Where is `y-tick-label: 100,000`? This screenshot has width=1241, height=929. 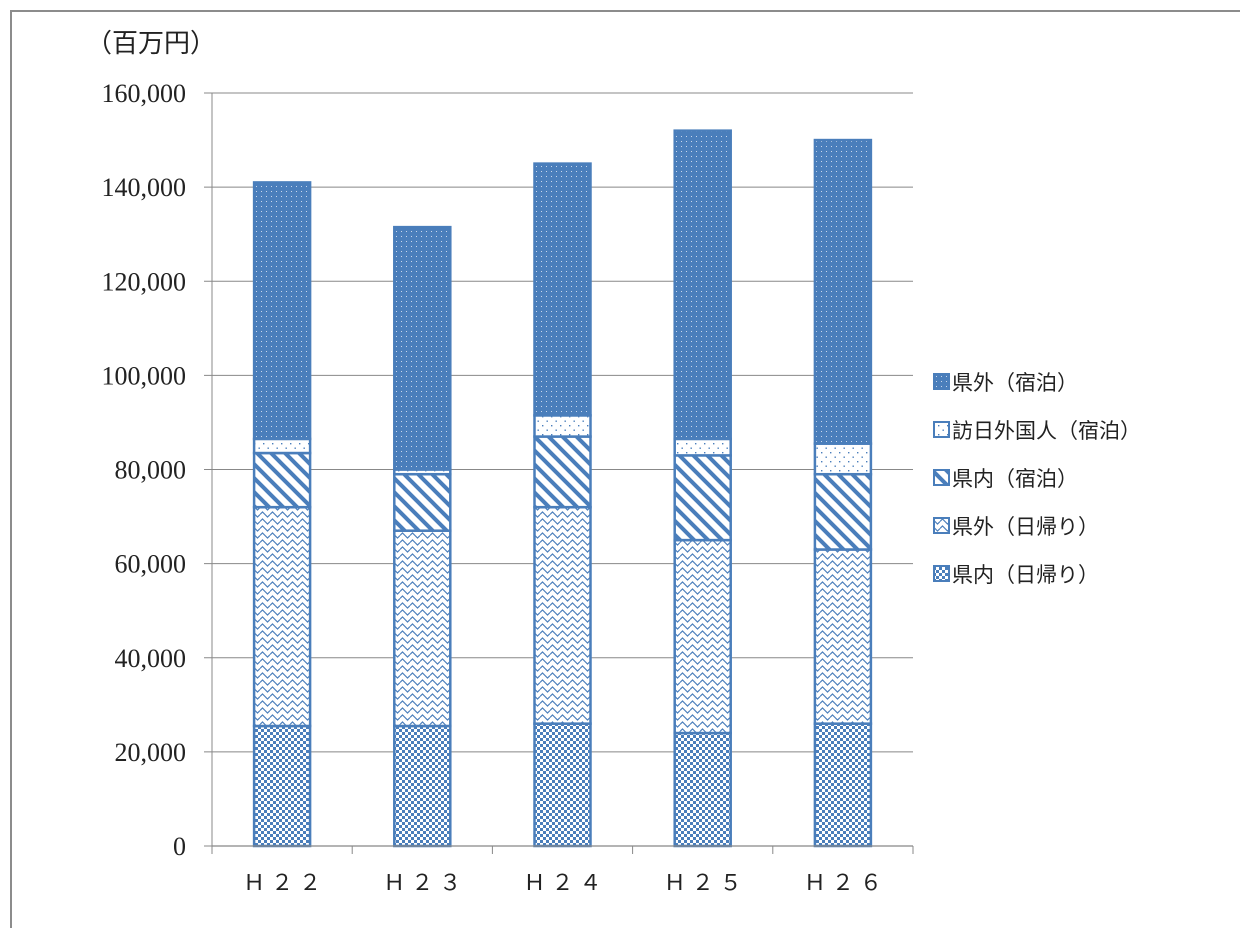 y-tick-label: 100,000 is located at coordinates (144, 375).